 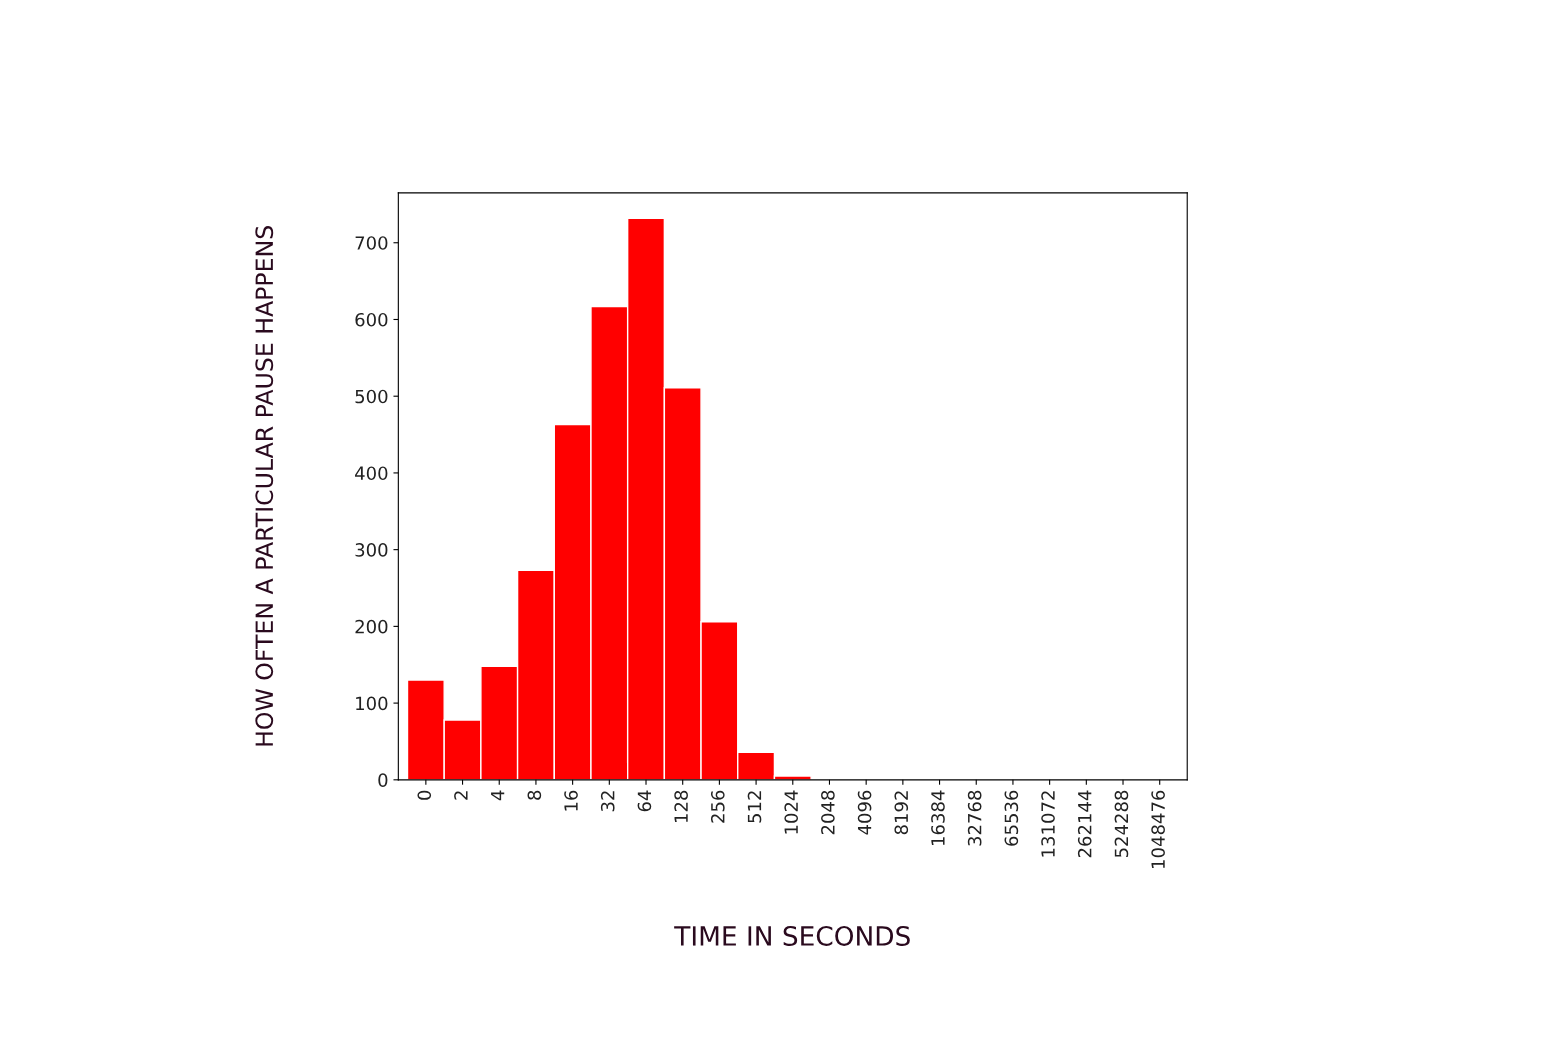 I want to click on y-tick-label: 0, so click(x=383, y=780).